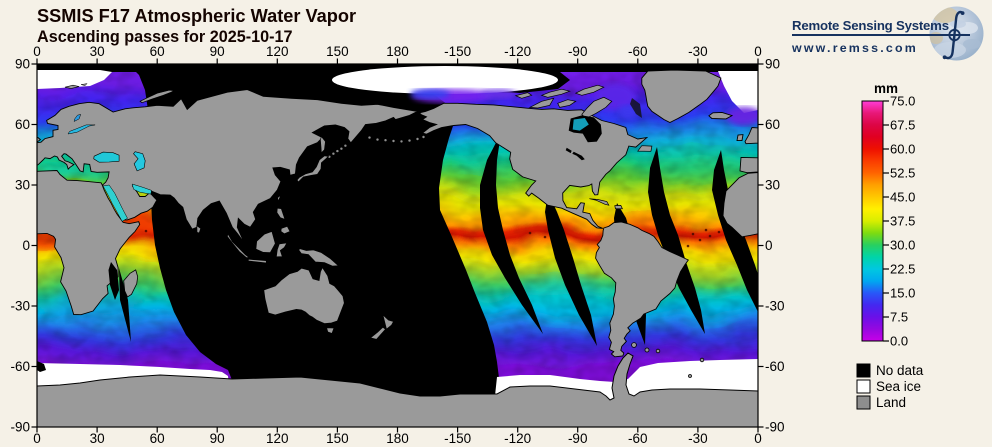 Image resolution: width=992 pixels, height=447 pixels. What do you see at coordinates (902, 197) in the screenshot?
I see `svg-text: 45.0` at bounding box center [902, 197].